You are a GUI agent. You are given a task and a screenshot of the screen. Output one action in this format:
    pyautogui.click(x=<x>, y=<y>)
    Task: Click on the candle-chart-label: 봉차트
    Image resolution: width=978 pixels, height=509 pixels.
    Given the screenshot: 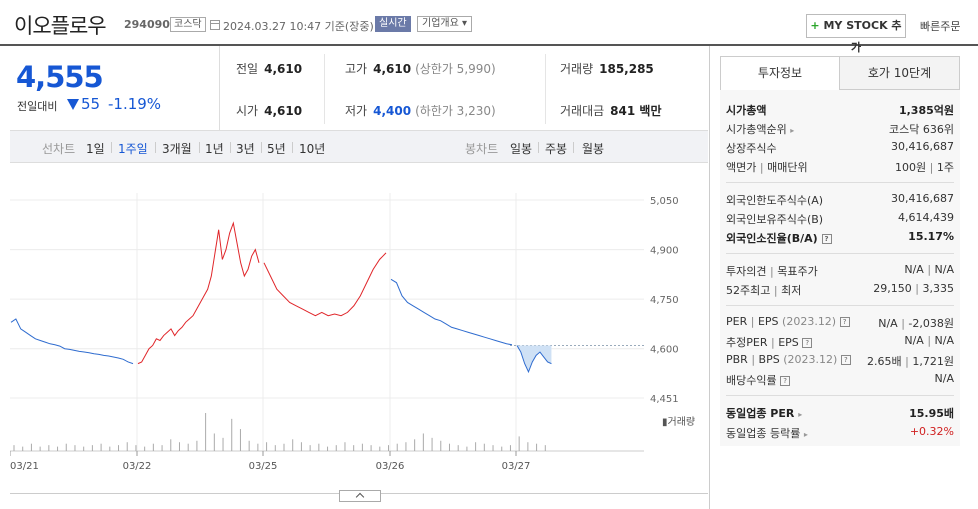 What is the action you would take?
    pyautogui.click(x=482, y=149)
    